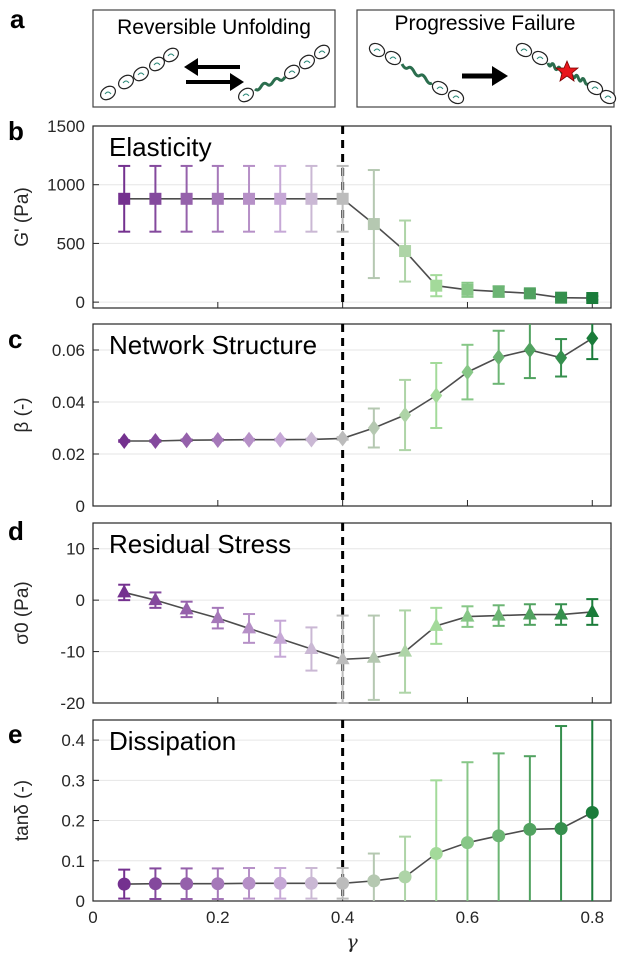 The image size is (625, 959). I want to click on x-tick-label: 0.2, so click(218, 917).